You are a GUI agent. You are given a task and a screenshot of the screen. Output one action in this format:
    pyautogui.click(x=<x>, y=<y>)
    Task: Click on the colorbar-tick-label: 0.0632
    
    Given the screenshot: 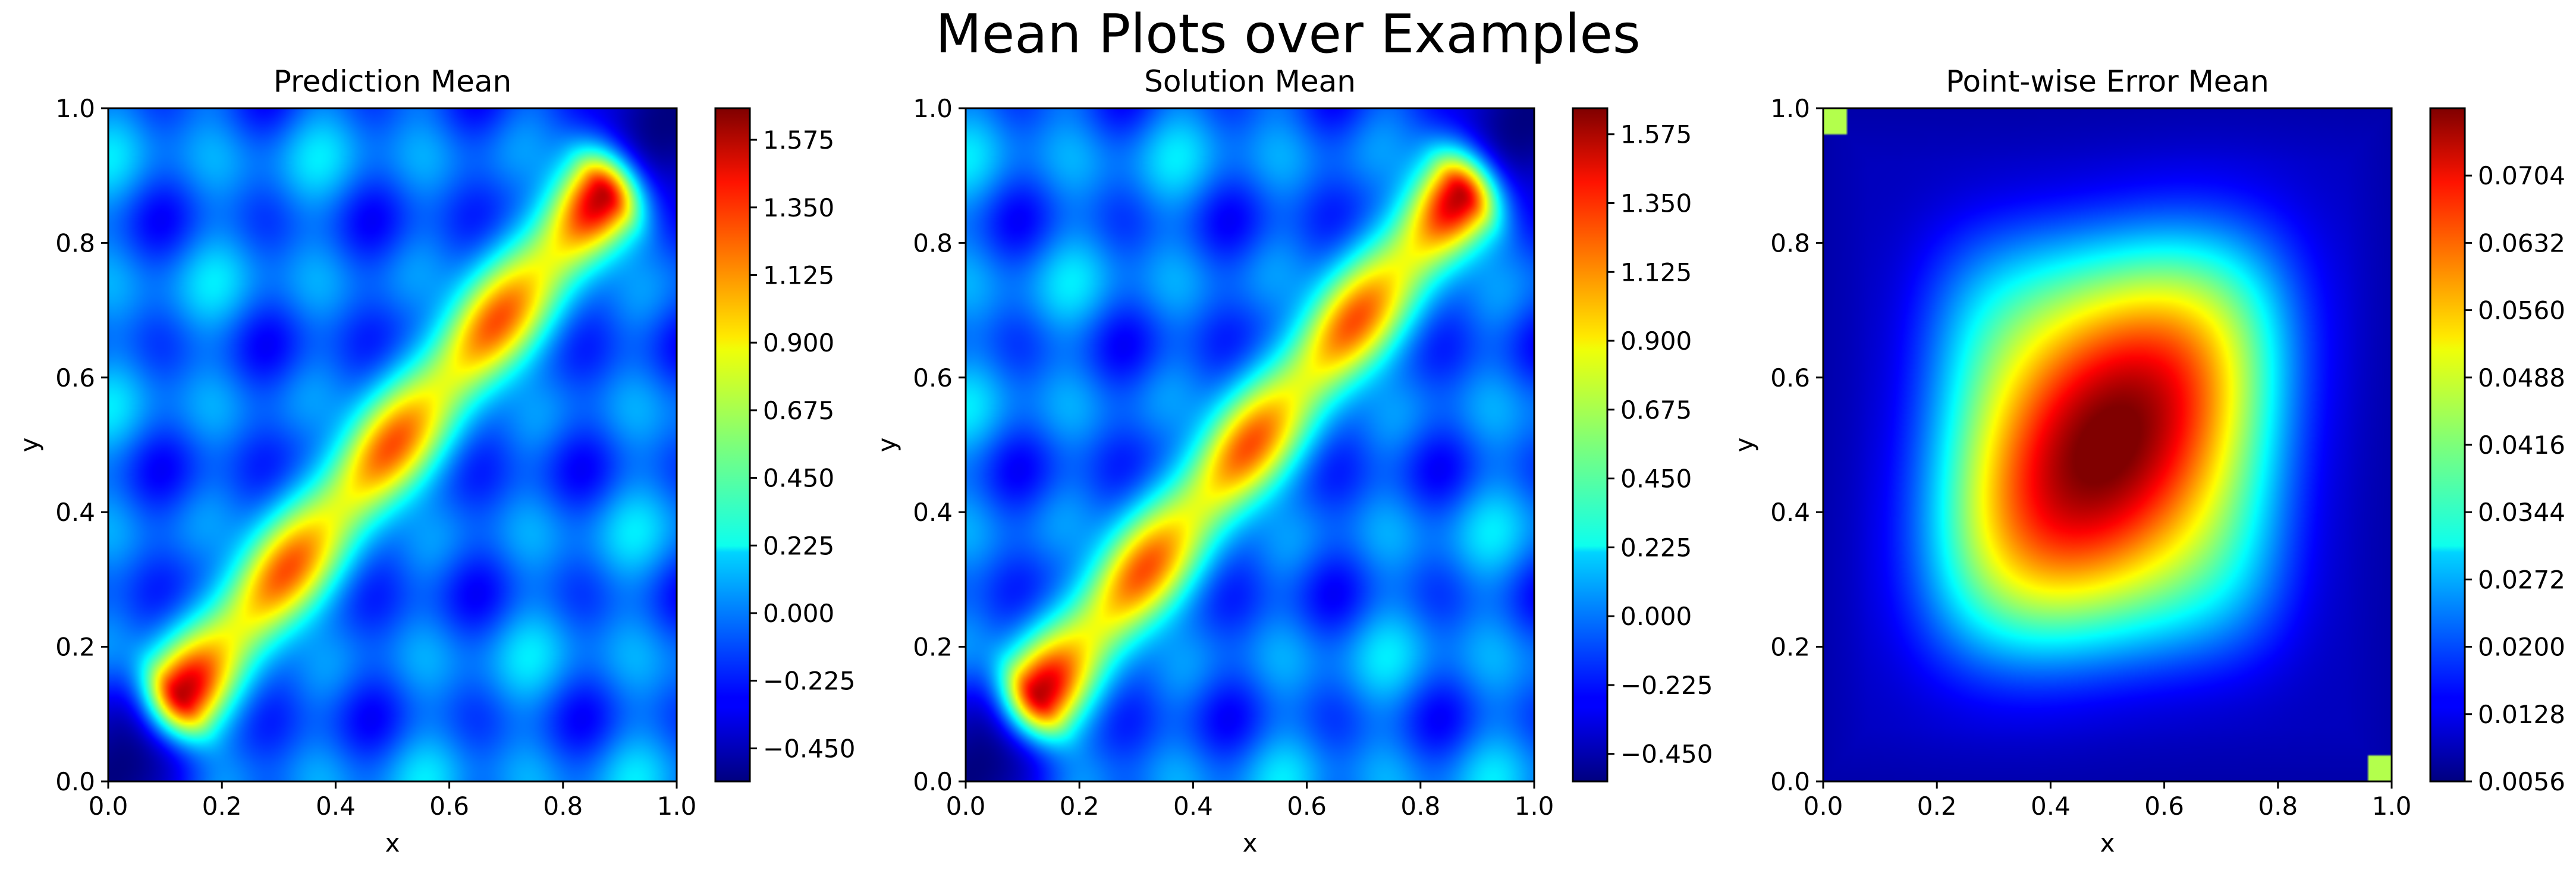 What is the action you would take?
    pyautogui.click(x=2521, y=242)
    